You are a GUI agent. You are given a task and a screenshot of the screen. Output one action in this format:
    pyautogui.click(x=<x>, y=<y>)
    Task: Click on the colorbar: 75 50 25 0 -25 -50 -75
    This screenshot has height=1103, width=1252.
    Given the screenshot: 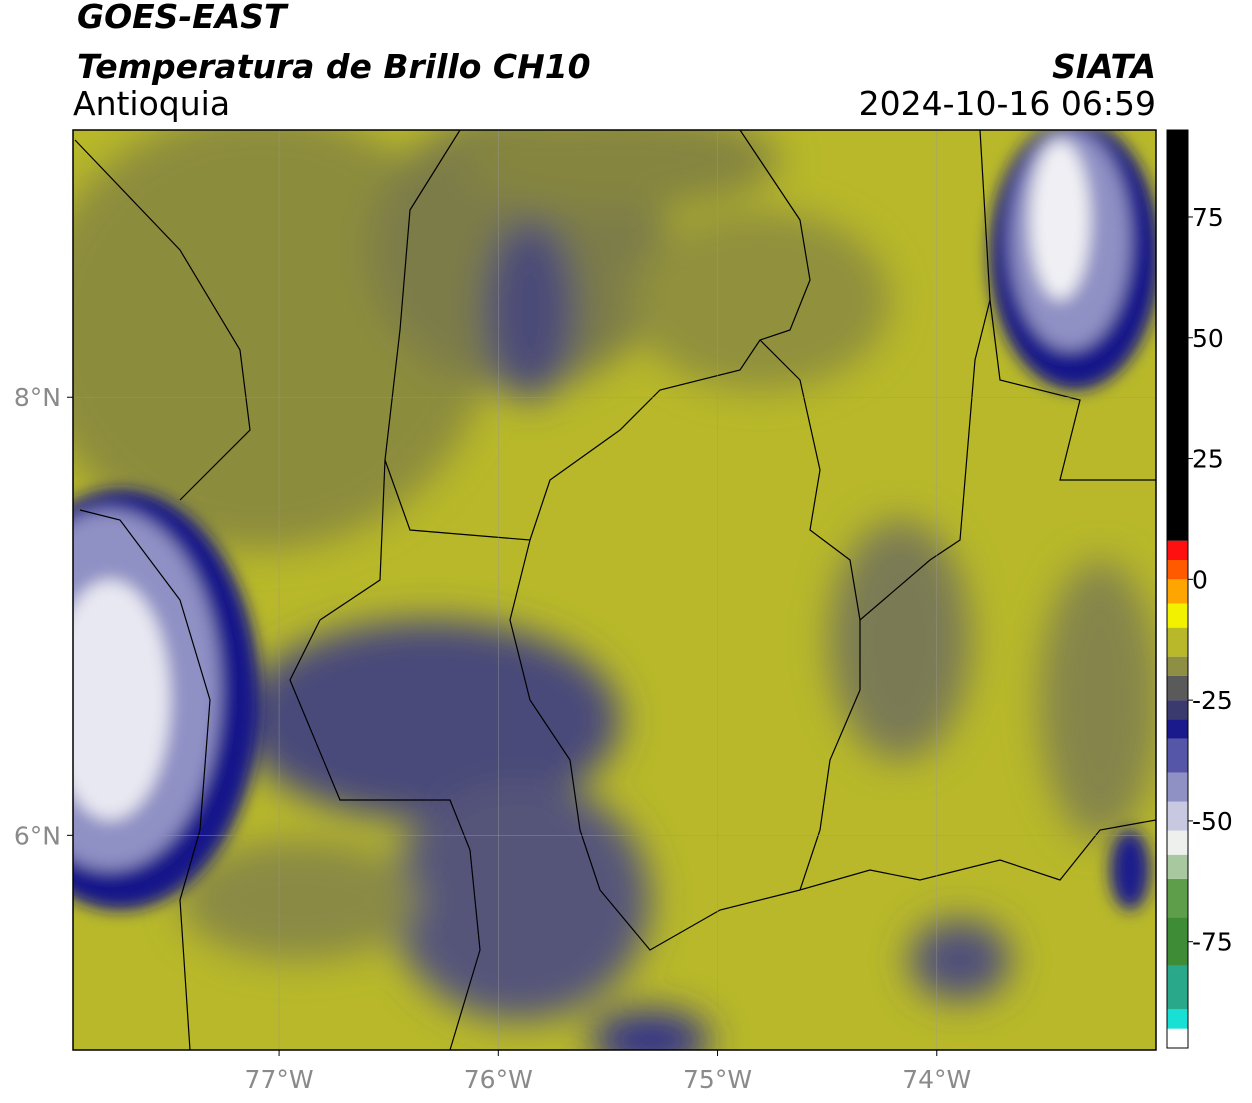 What is the action you would take?
    pyautogui.click(x=1200, y=589)
    